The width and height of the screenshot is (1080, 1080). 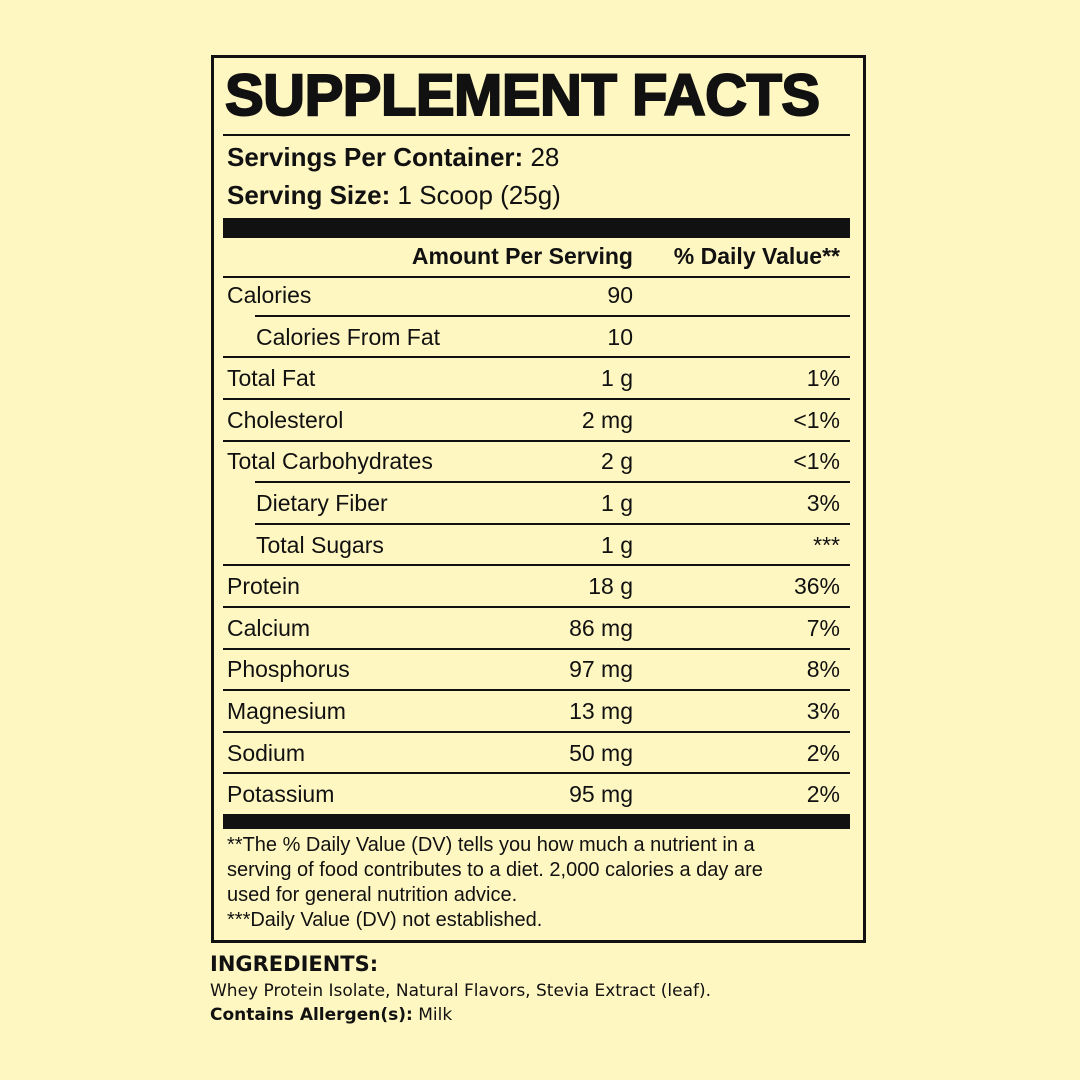 What do you see at coordinates (823, 627) in the screenshot?
I see `nutrient-dv: 7%` at bounding box center [823, 627].